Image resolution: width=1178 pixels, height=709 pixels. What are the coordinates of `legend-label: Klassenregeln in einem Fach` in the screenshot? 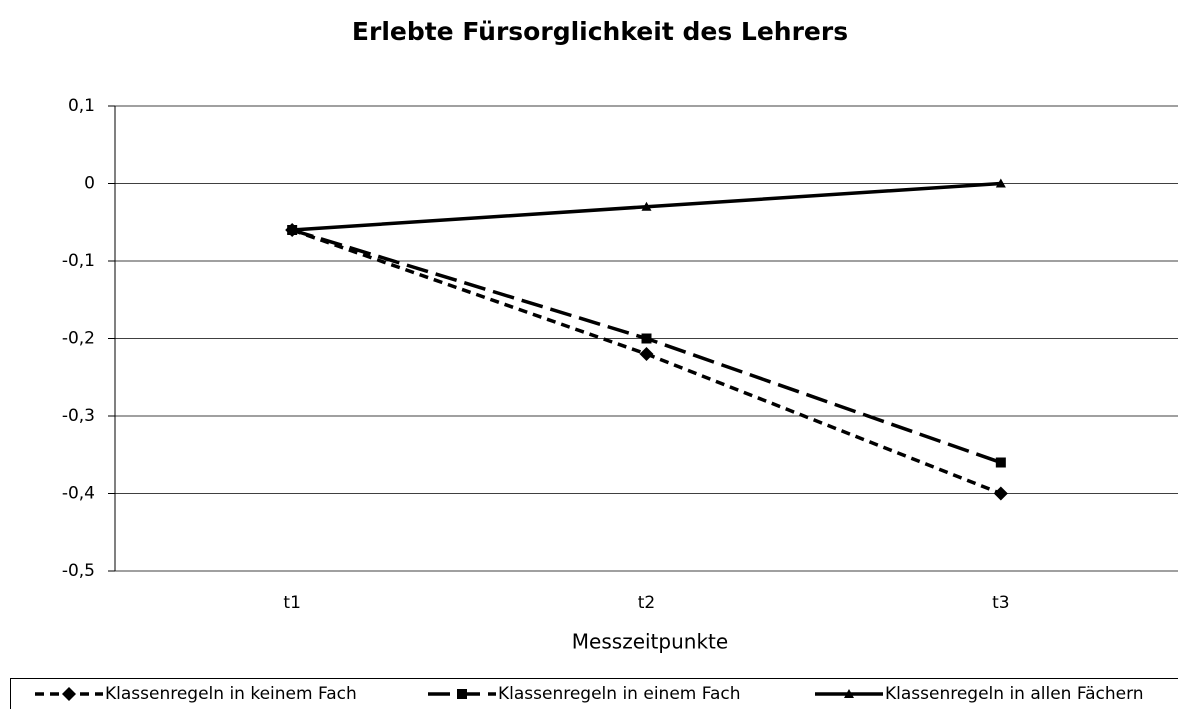 It's located at (619, 694).